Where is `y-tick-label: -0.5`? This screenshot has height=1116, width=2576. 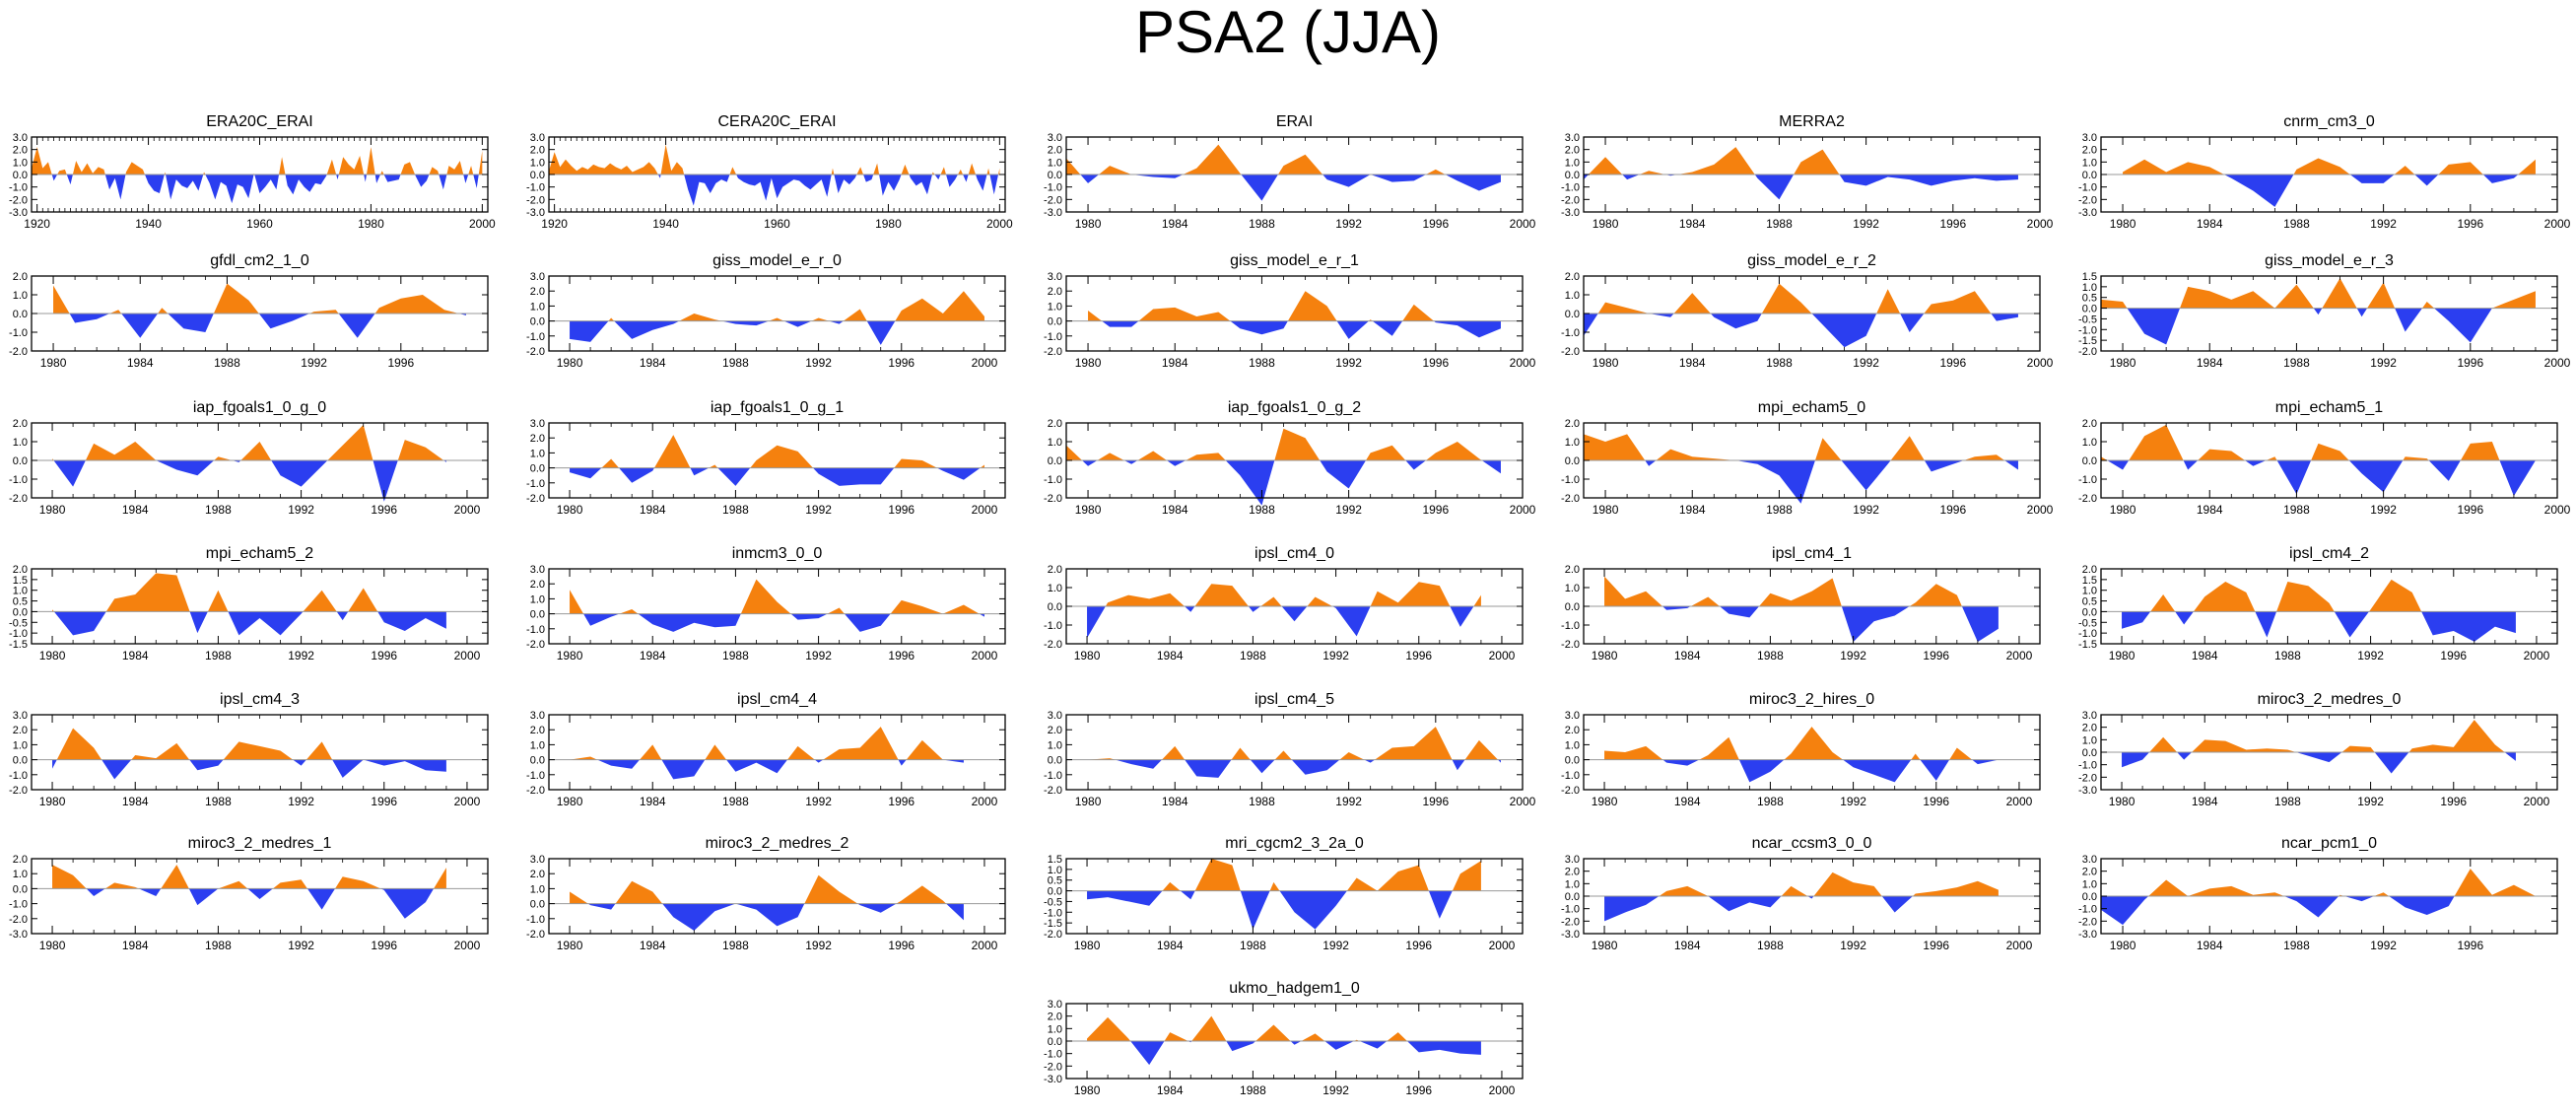
y-tick-label: -0.5 is located at coordinates (2087, 623).